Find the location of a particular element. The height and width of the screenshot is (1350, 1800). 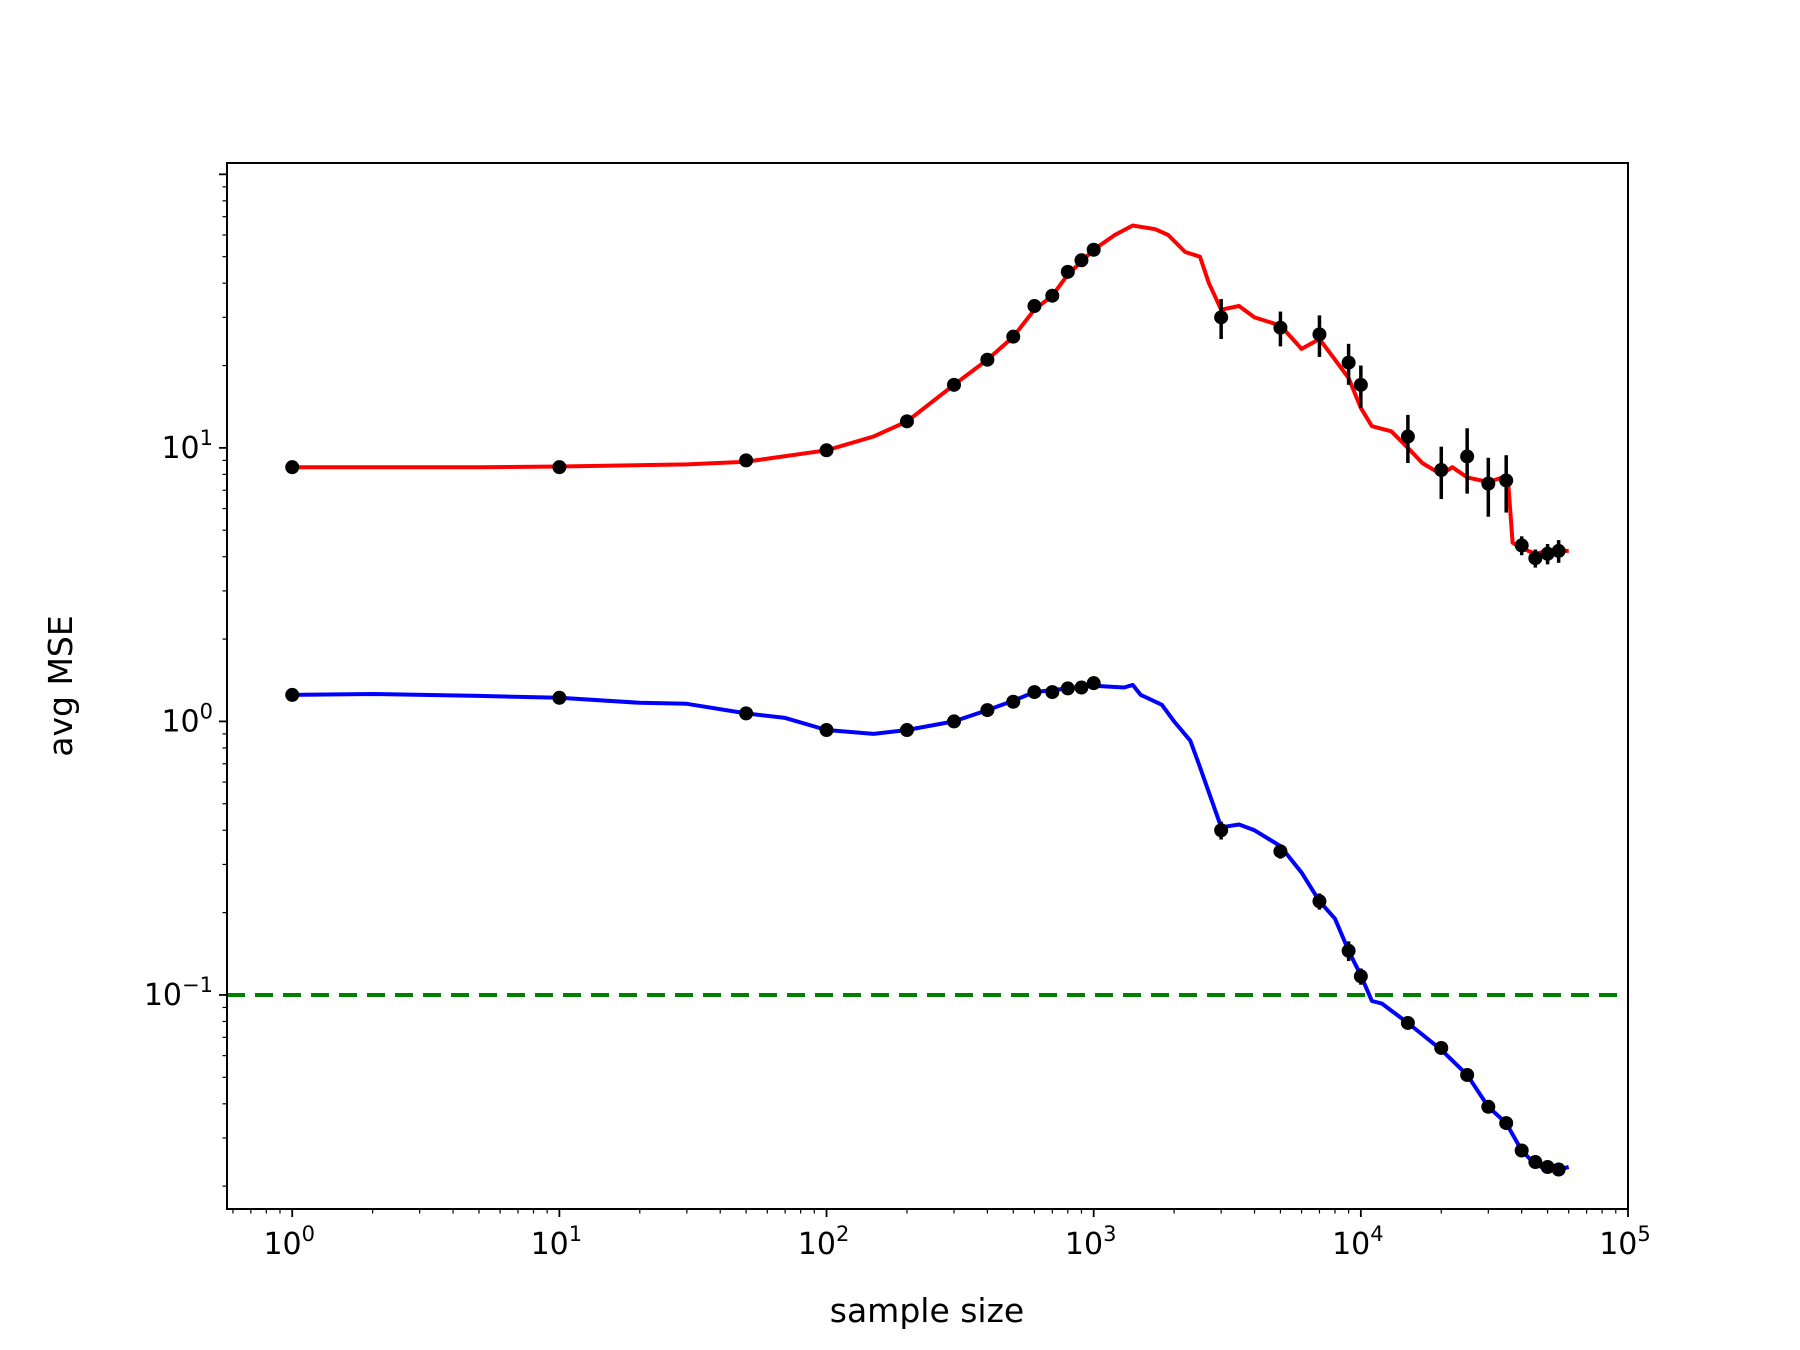

x-tick-label: 10⁵ is located at coordinates (1625, 1242).